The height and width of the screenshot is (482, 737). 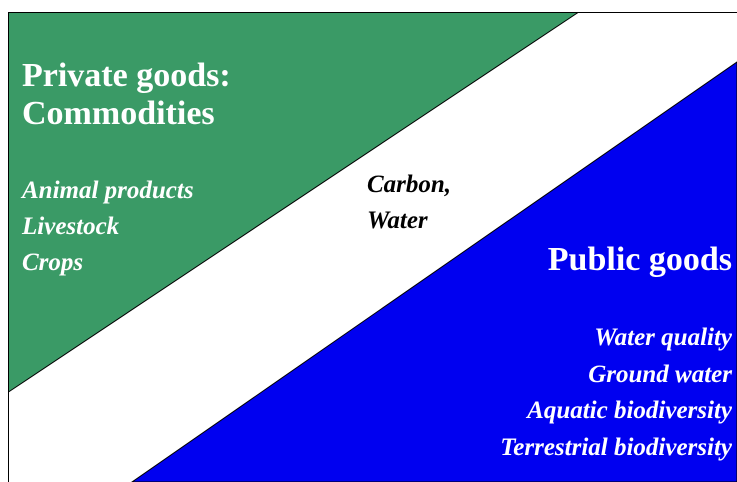 I want to click on public-item: Water quality, so click(x=663, y=337).